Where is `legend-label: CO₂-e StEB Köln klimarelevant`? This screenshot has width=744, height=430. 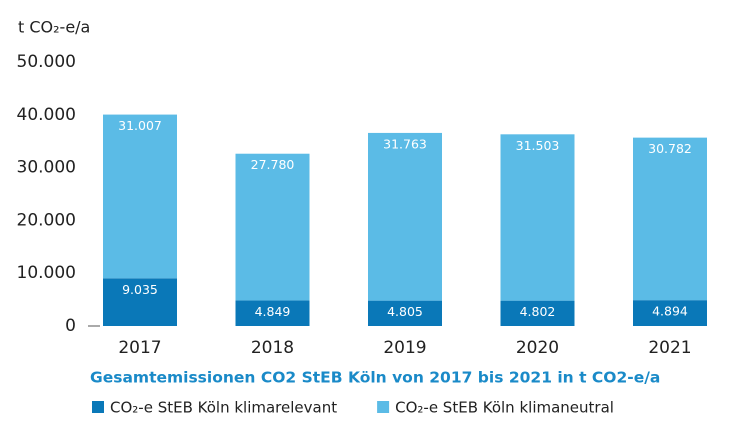
legend-label: CO₂-e StEB Köln klimarelevant is located at coordinates (223, 408).